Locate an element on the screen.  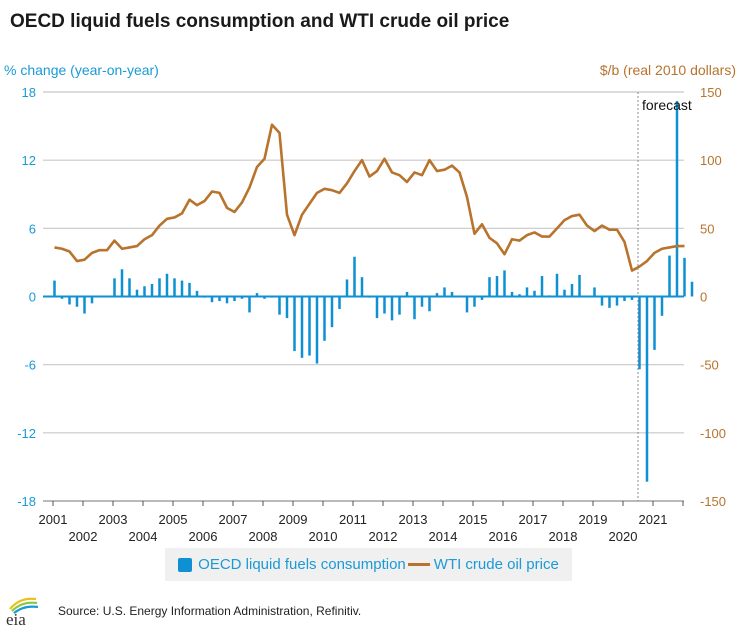
x-tick-label: 2012 is located at coordinates (383, 536).